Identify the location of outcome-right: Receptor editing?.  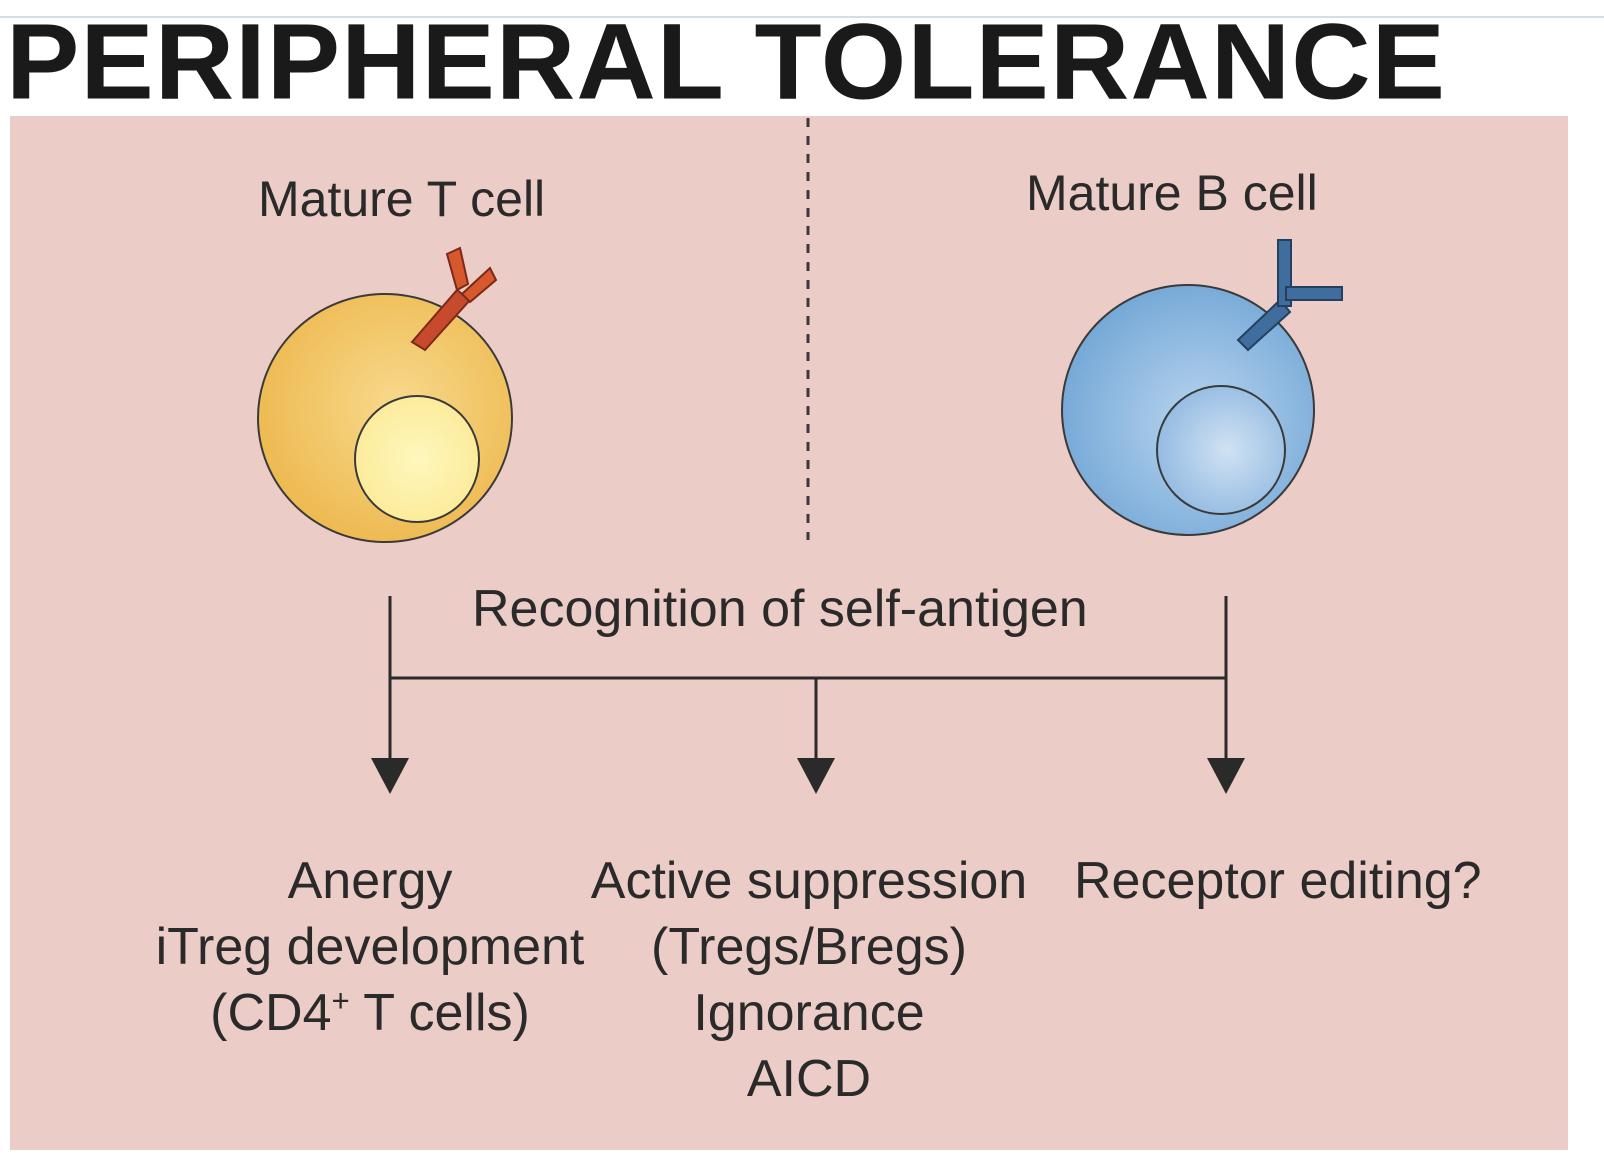
(1278, 881).